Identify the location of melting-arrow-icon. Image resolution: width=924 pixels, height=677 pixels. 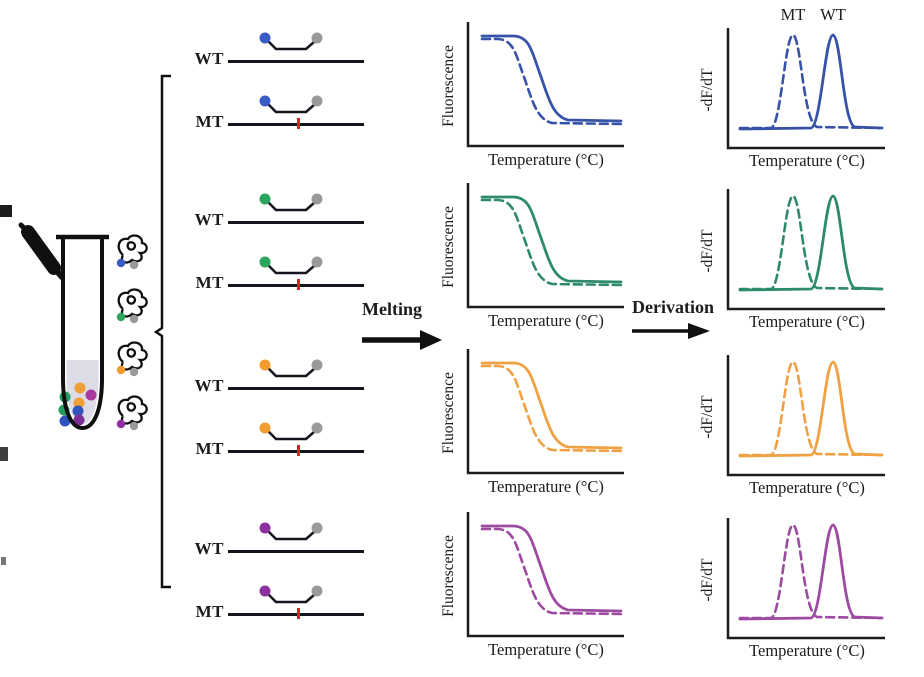
(402, 340).